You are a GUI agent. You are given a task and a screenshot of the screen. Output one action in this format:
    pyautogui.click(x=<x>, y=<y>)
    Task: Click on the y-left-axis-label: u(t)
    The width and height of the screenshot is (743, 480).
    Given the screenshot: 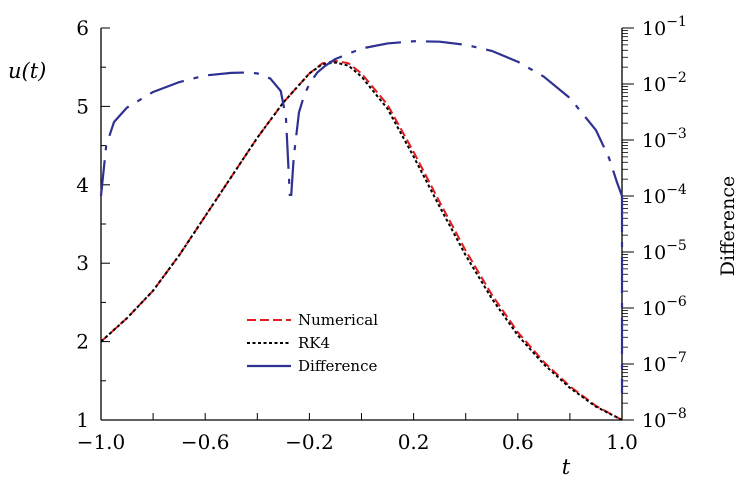 What is the action you would take?
    pyautogui.click(x=27, y=71)
    